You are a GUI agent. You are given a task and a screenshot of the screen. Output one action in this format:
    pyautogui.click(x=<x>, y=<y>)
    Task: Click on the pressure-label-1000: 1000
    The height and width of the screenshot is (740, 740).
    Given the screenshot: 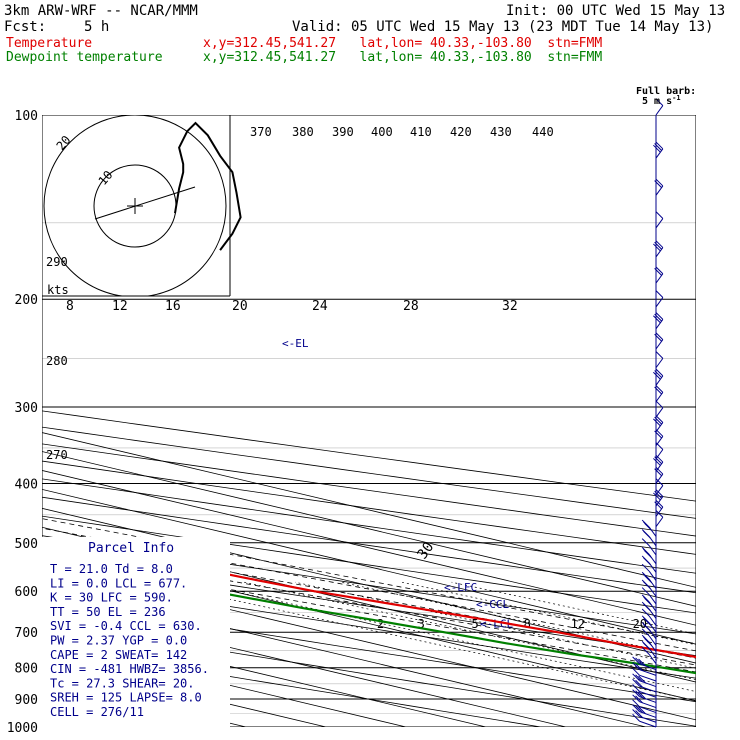 What is the action you would take?
    pyautogui.click(x=22, y=728)
    